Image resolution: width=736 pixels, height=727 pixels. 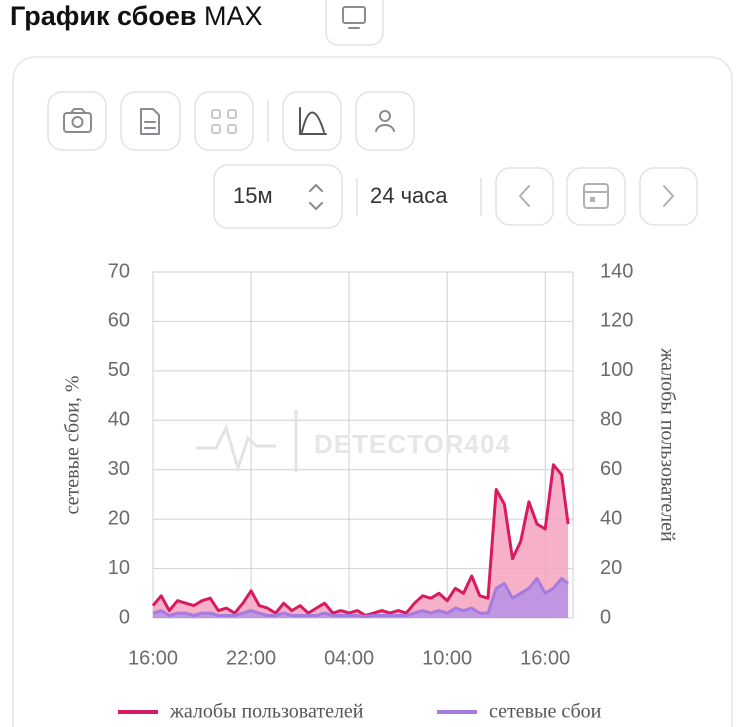 What do you see at coordinates (119, 370) in the screenshot?
I see `y-tick-label: 50` at bounding box center [119, 370].